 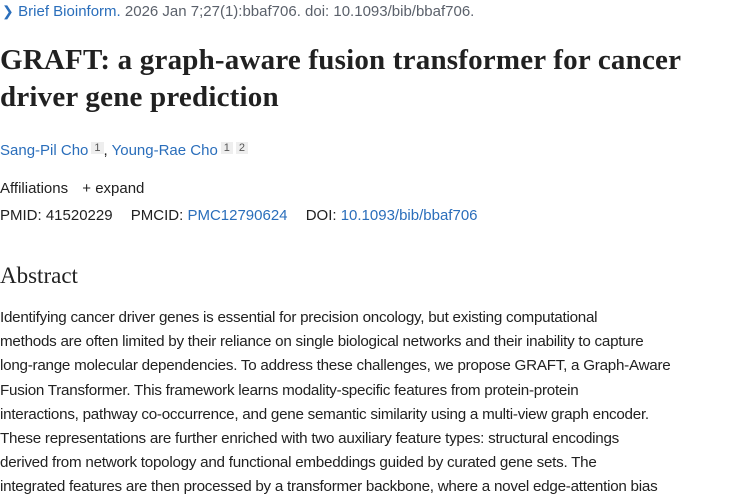 I want to click on pmcid-link: PMC12790624, so click(x=237, y=215).